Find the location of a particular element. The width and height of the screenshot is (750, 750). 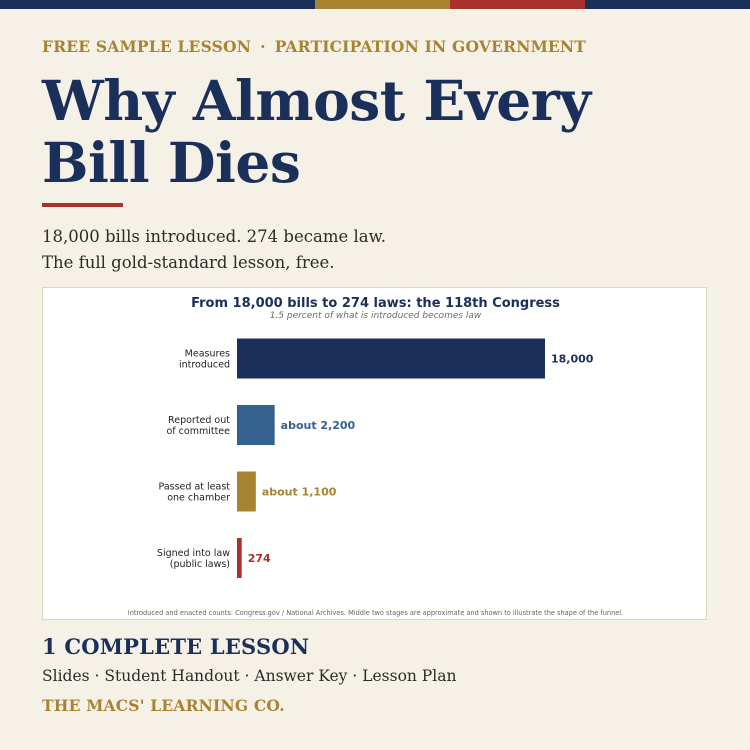

category-label-2-line-1: Reported out is located at coordinates (199, 420).